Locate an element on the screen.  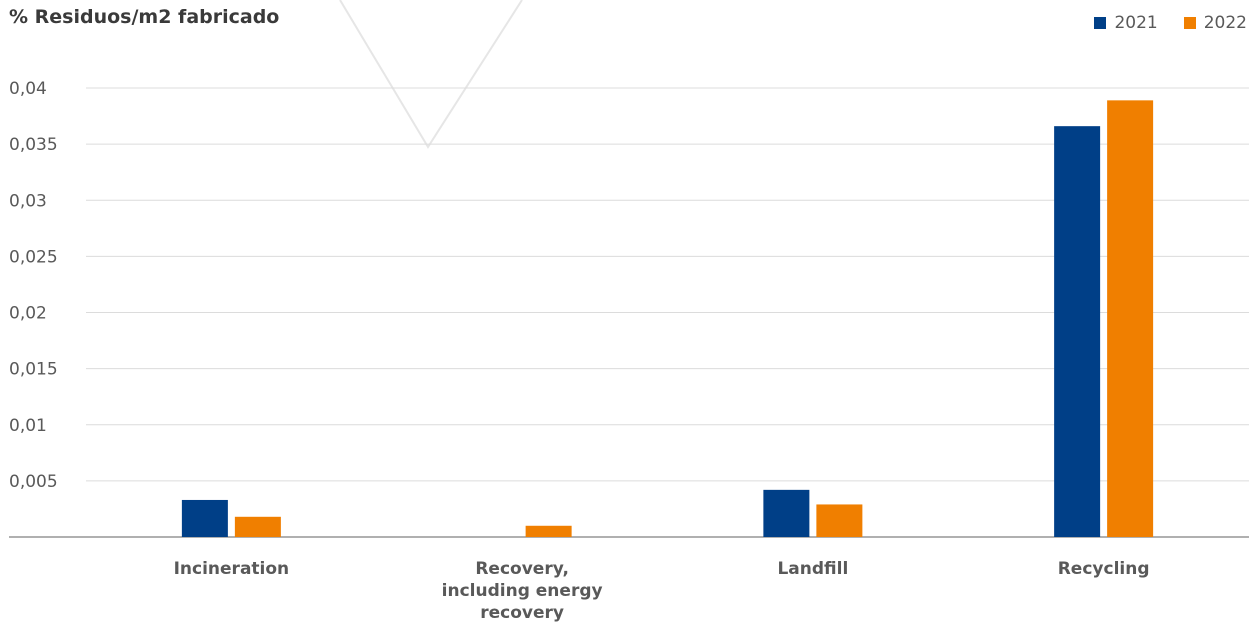
x-tick-label-line: Recovery, is located at coordinates (522, 569).